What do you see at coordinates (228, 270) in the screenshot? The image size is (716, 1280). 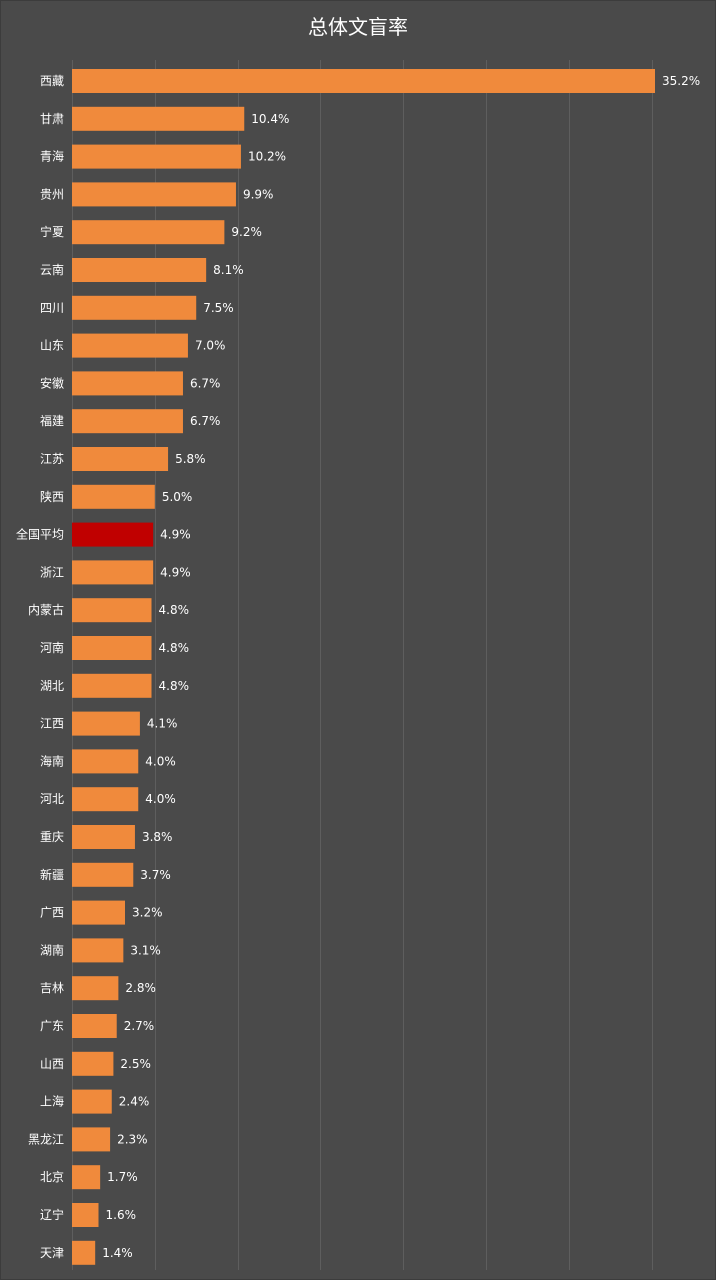 I see `value-label: 8.1%` at bounding box center [228, 270].